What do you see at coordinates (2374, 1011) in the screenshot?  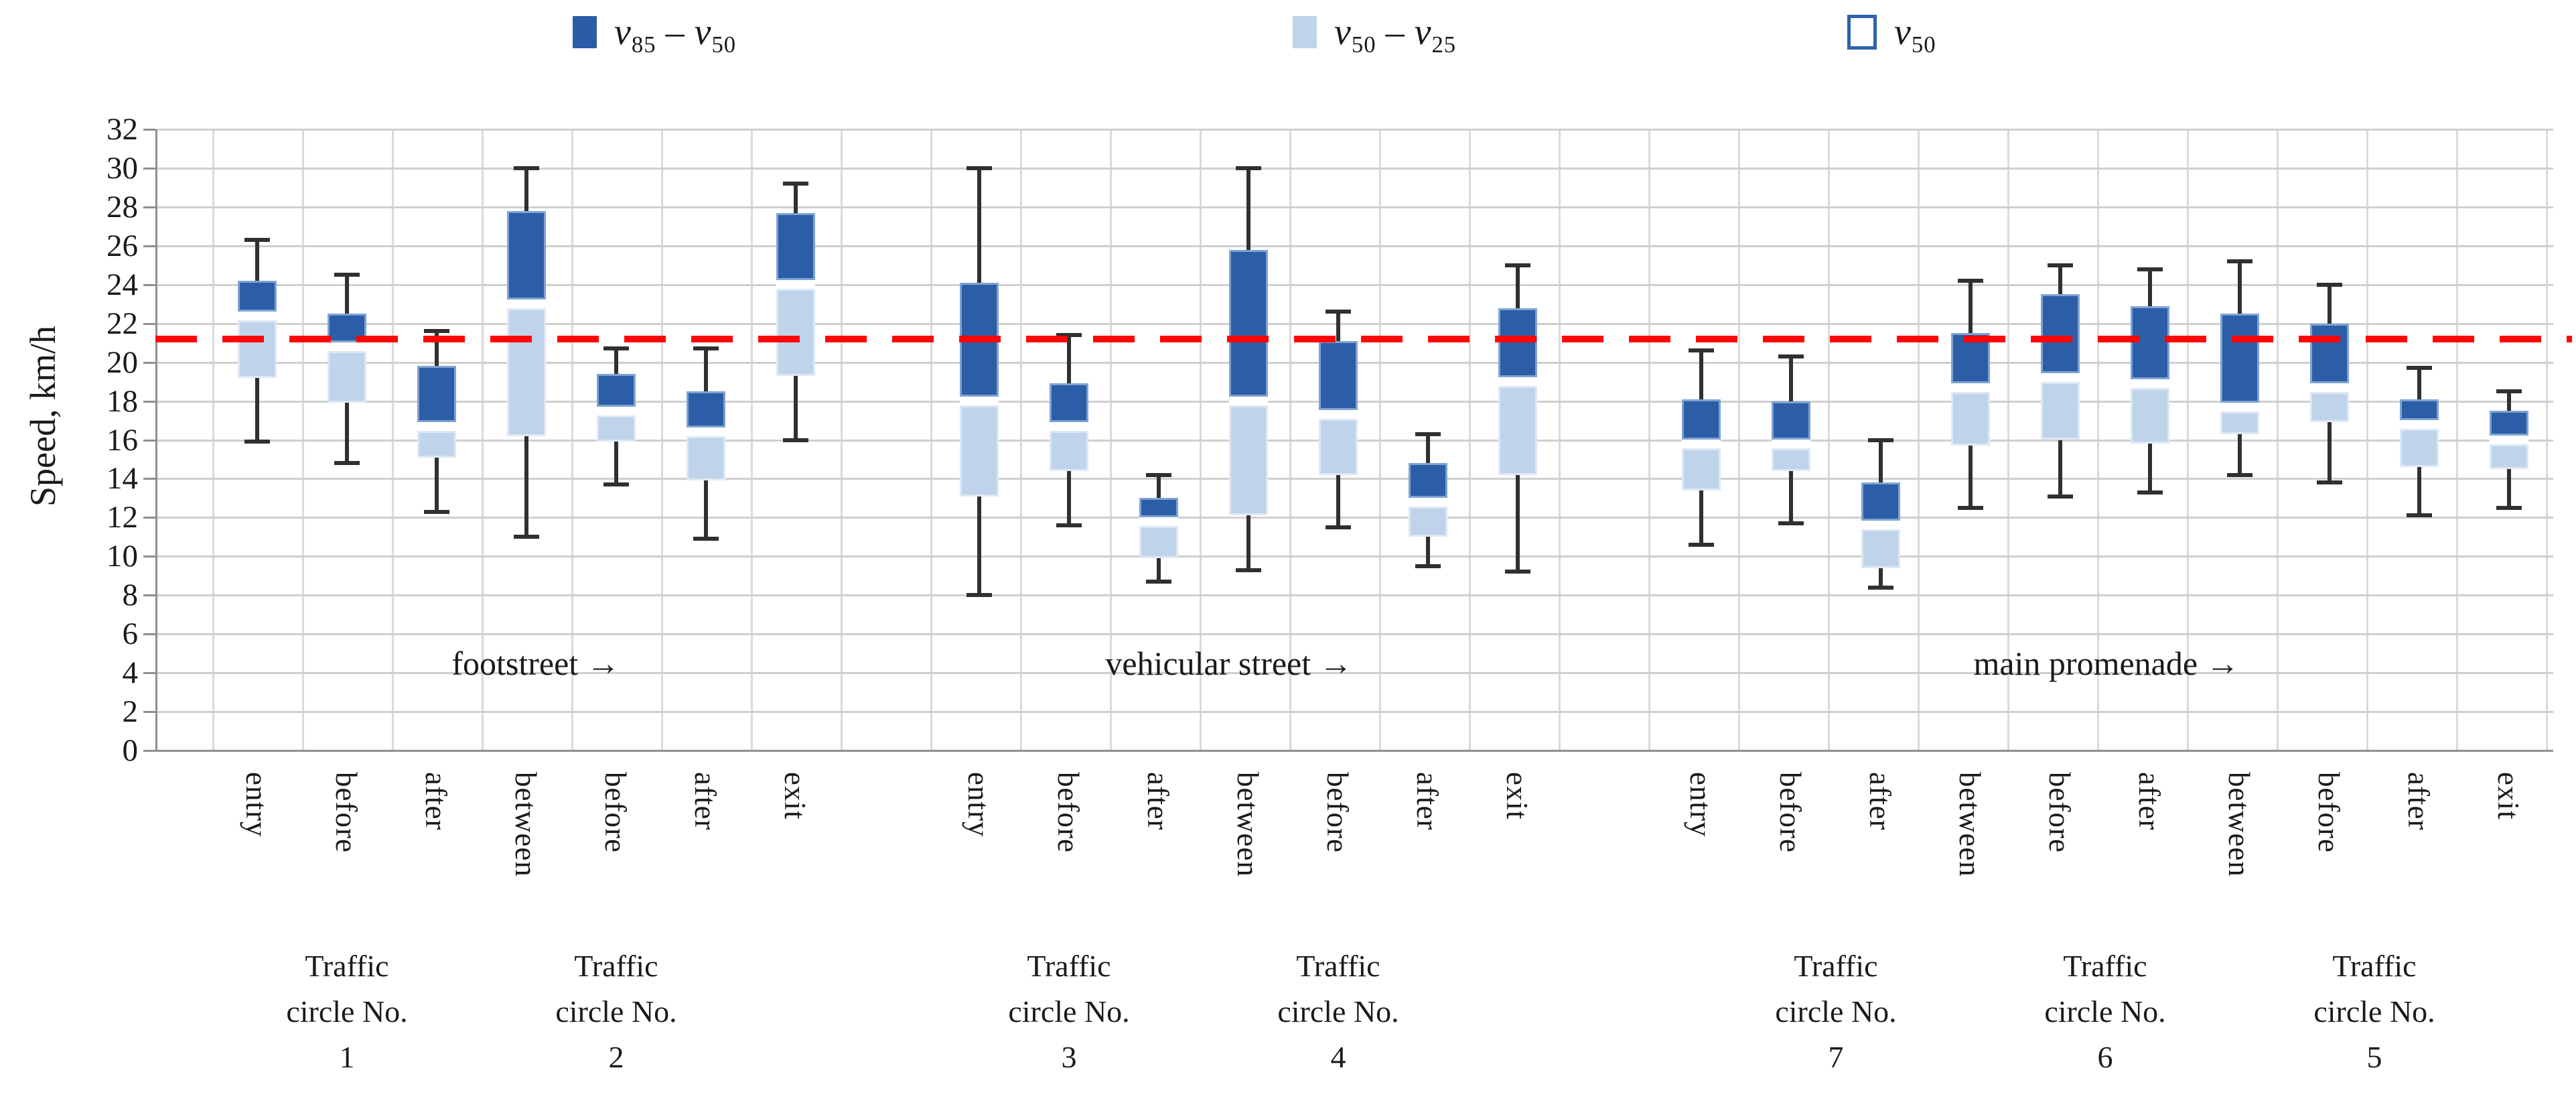 I see `traffic-circle-label: Traffic circle No. 5` at bounding box center [2374, 1011].